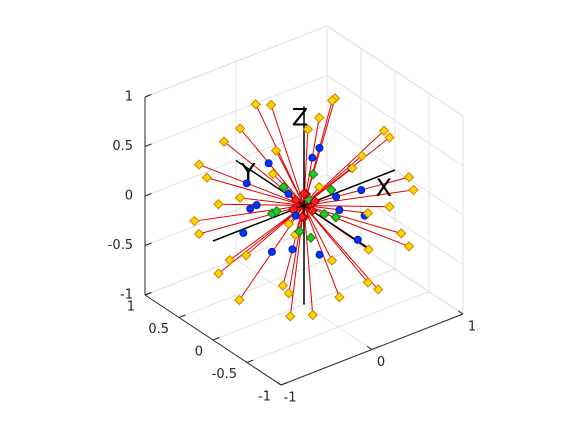  Describe the element at coordinates (129, 196) in the screenshot. I see `z-tick-label: 0` at that location.